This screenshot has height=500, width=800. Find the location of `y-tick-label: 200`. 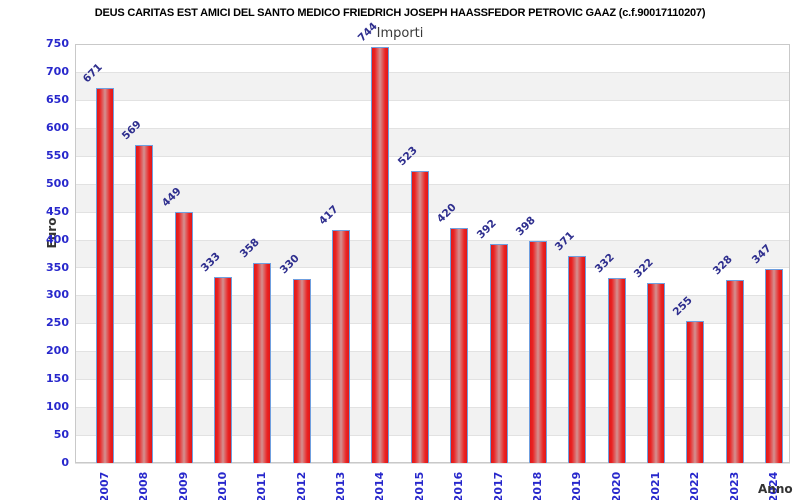

y-tick-label: 200 is located at coordinates (57, 351).